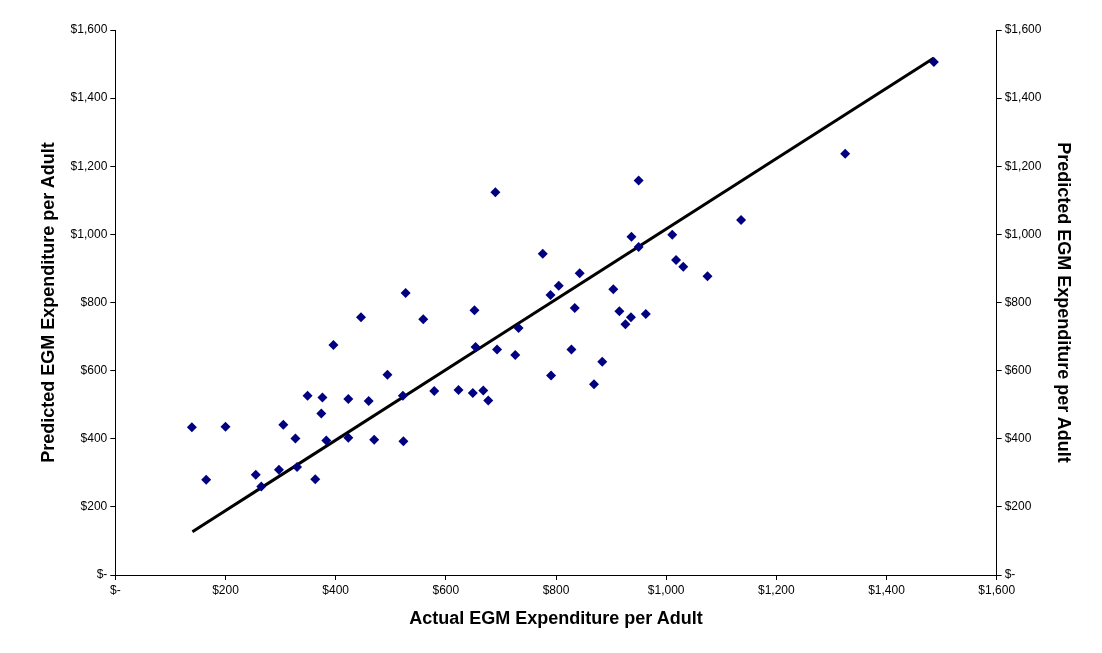 This screenshot has height=653, width=1102. I want to click on y-tick-label: $800, so click(94, 301).